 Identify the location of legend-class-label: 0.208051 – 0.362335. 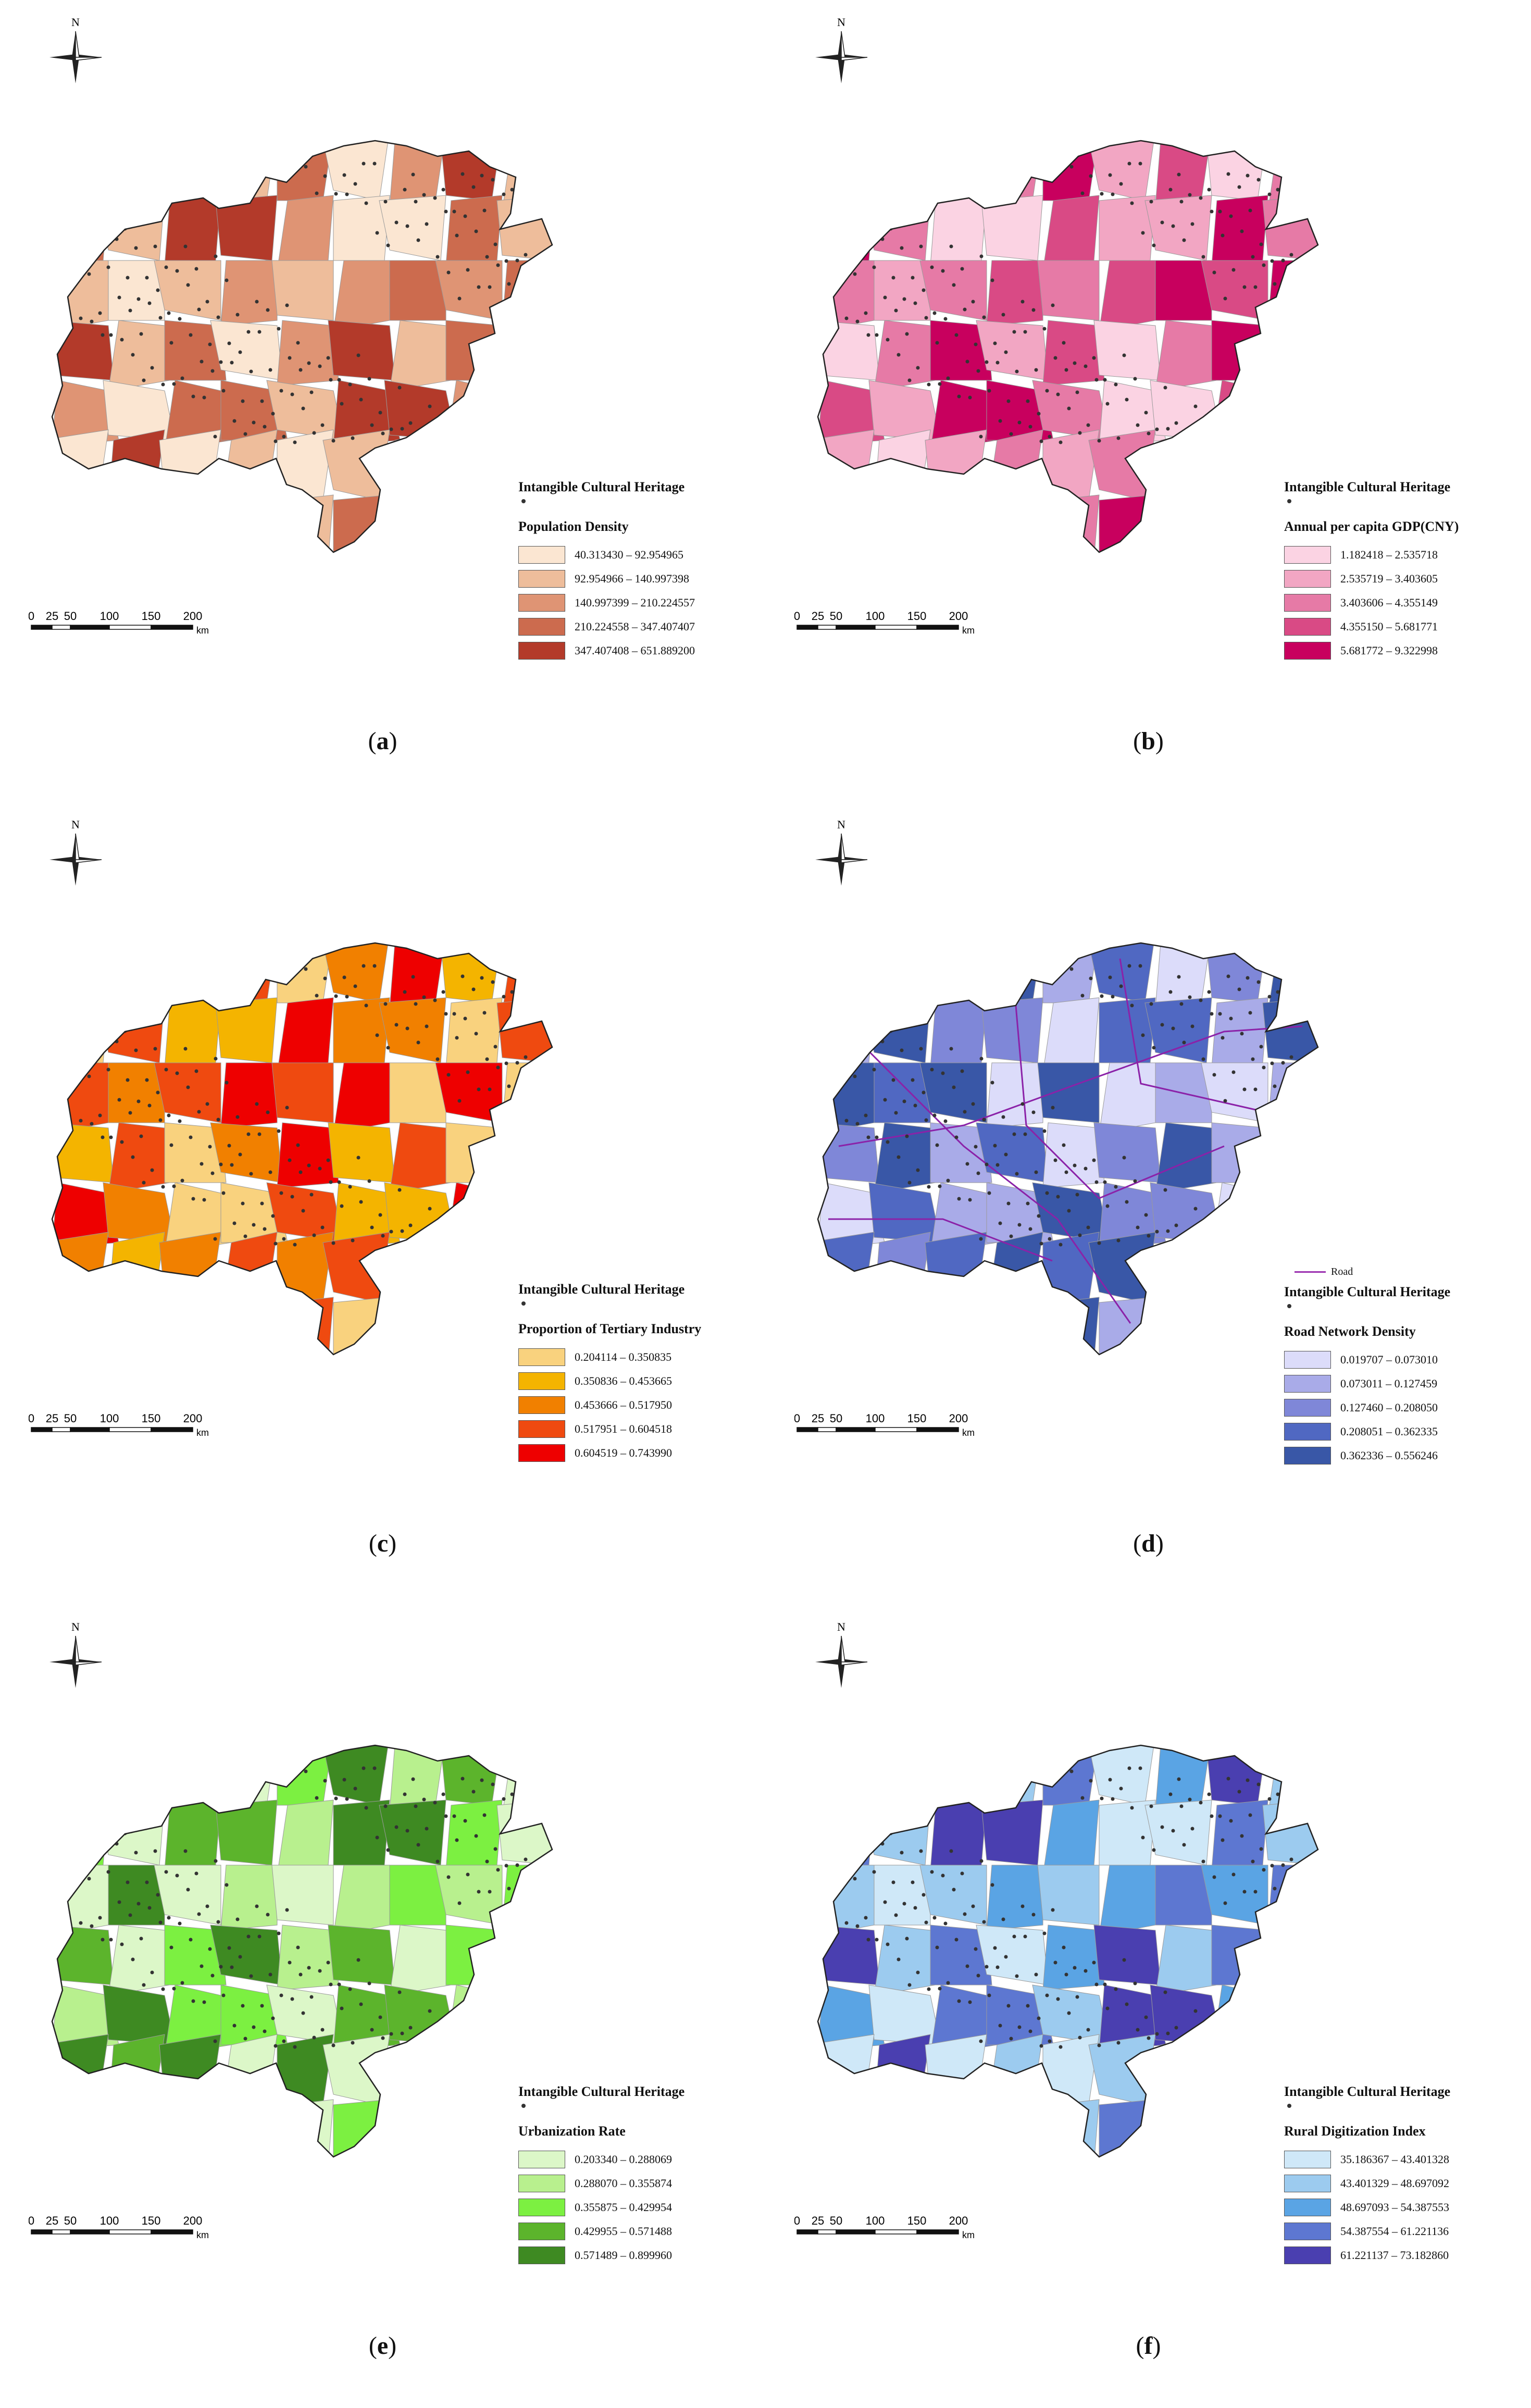
(1389, 1432).